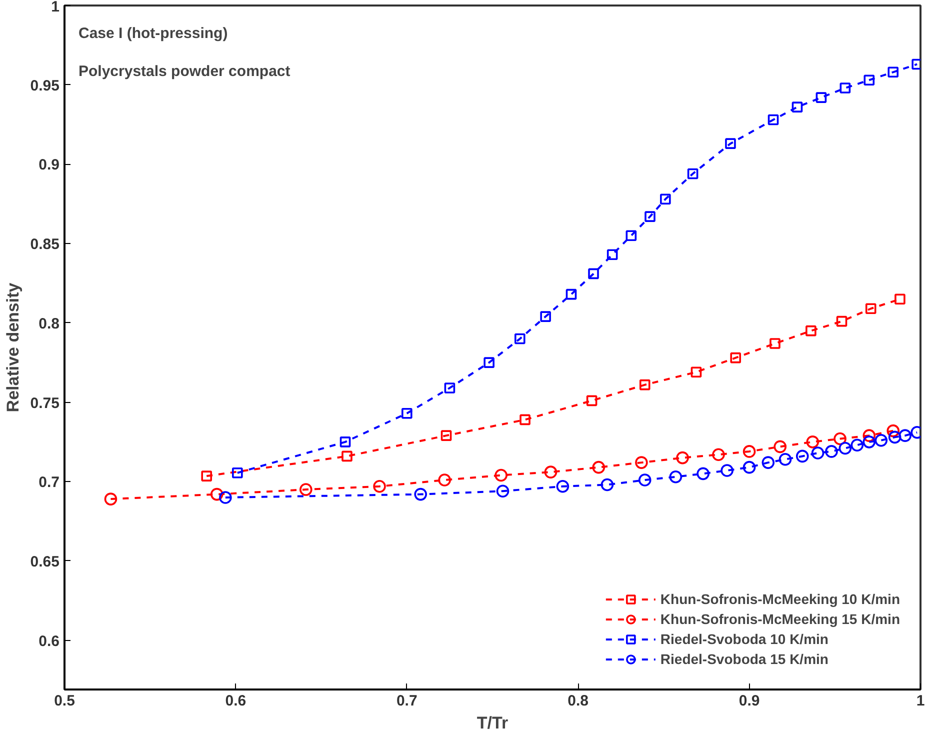  What do you see at coordinates (235, 701) in the screenshot?
I see `x-tick-label: 0.6` at bounding box center [235, 701].